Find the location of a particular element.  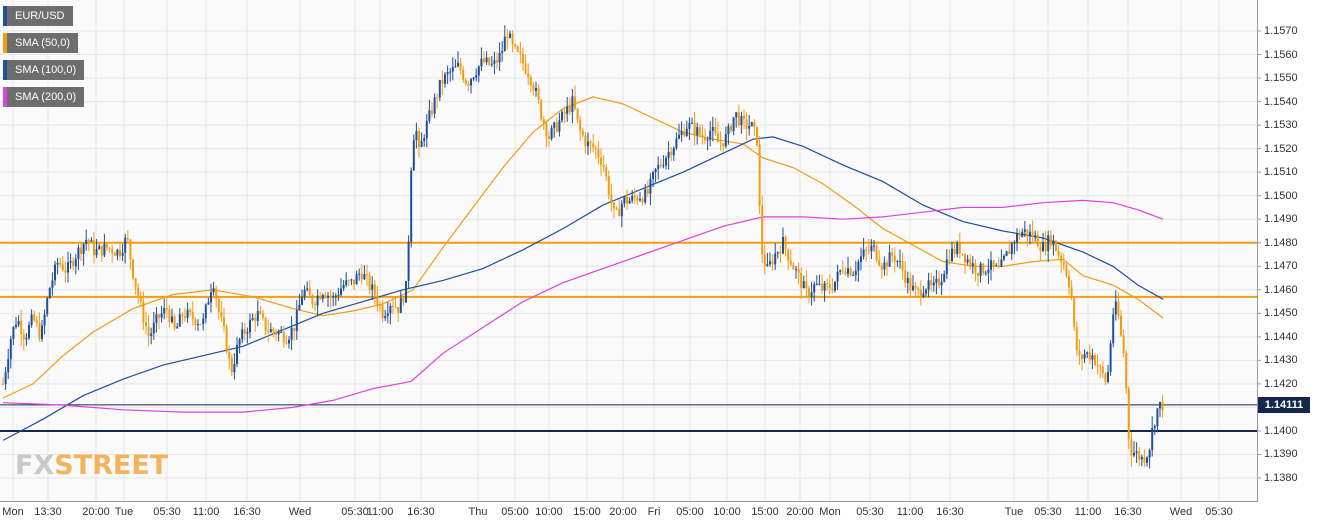

legend-item-sma200: SMA (200,0) is located at coordinates (44, 97).